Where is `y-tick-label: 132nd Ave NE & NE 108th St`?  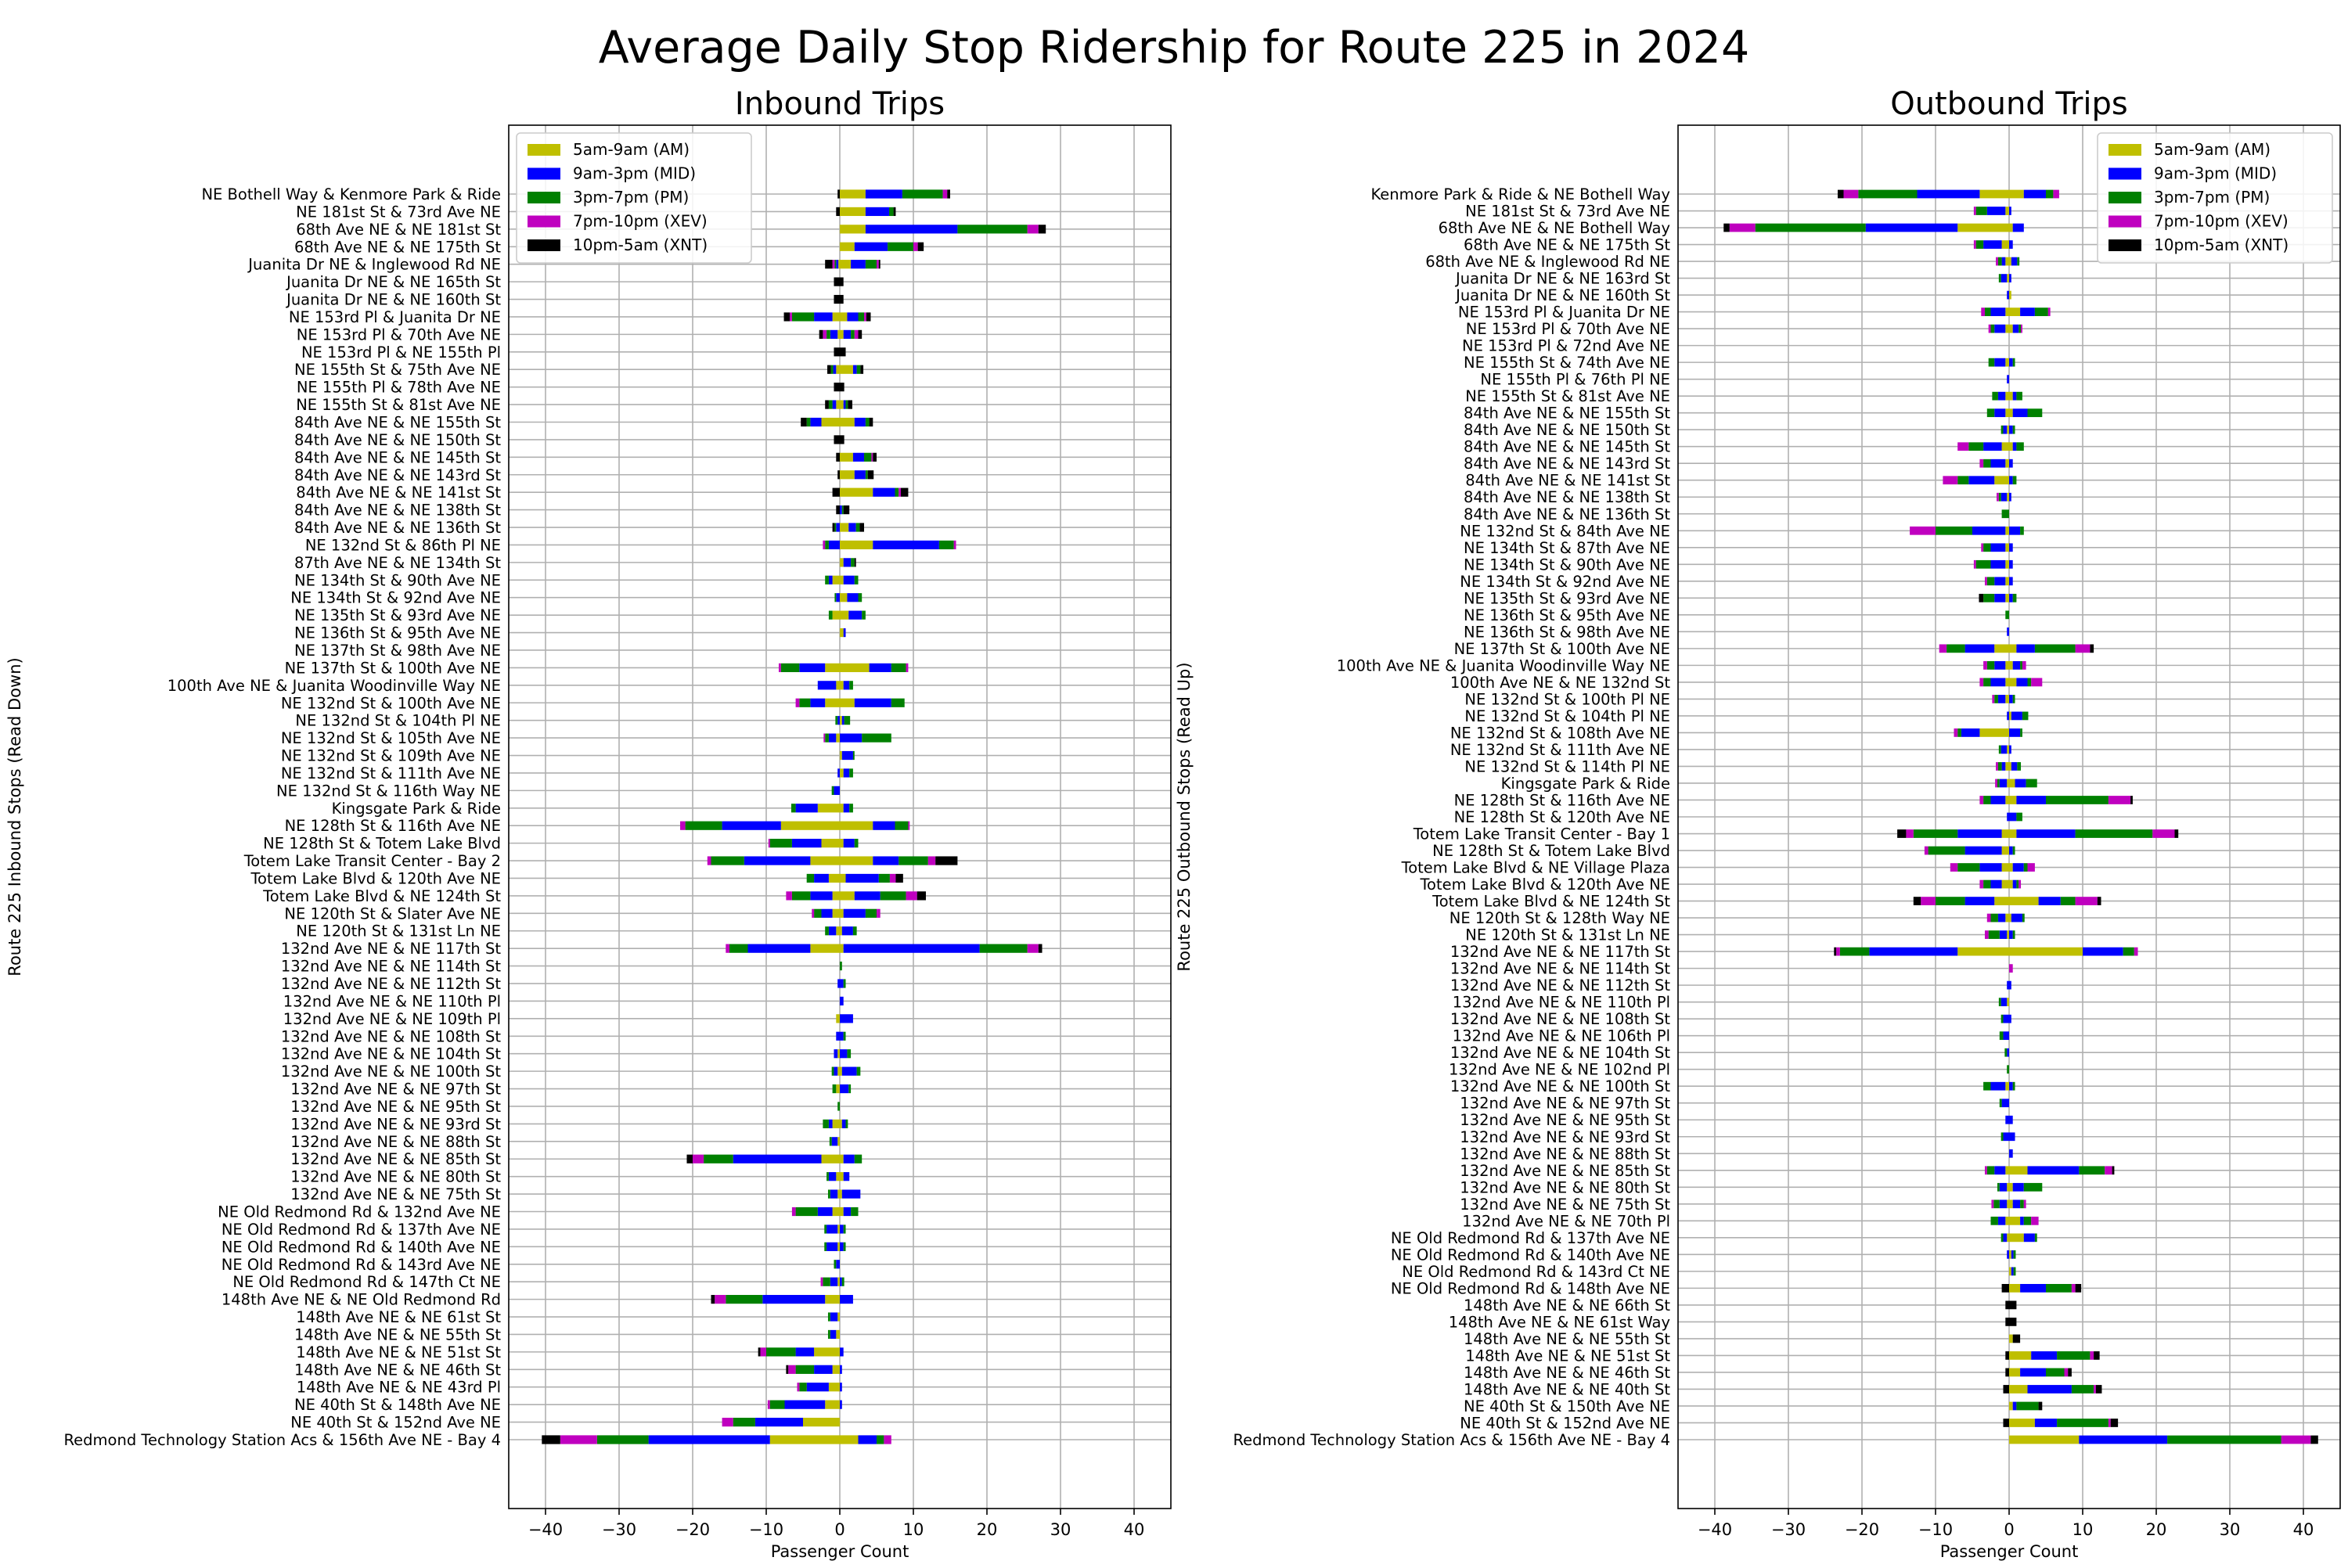
y-tick-label: 132nd Ave NE & NE 108th St is located at coordinates (391, 1036).